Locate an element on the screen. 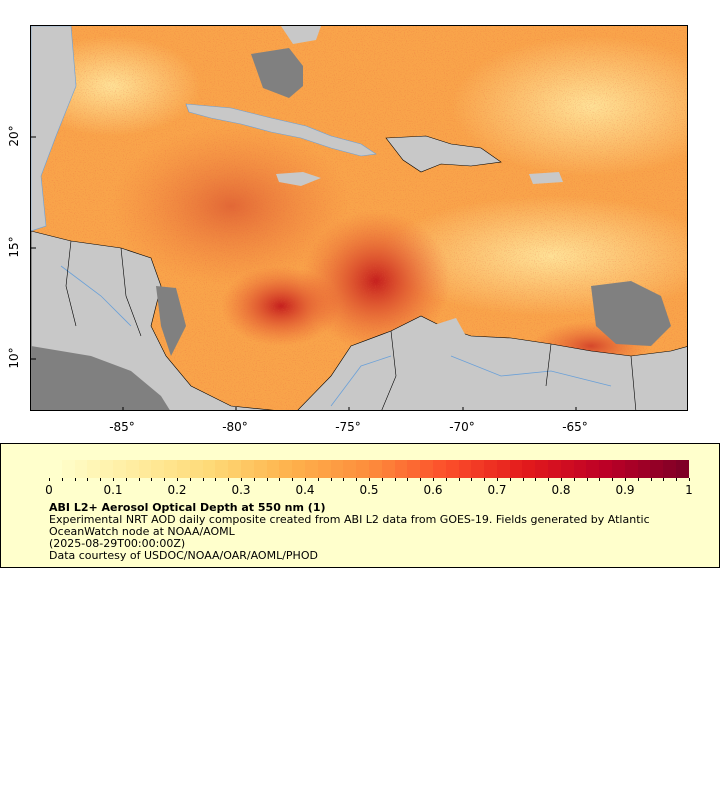 This screenshot has height=800, width=720. south-america-landmass is located at coordinates (492, 362).